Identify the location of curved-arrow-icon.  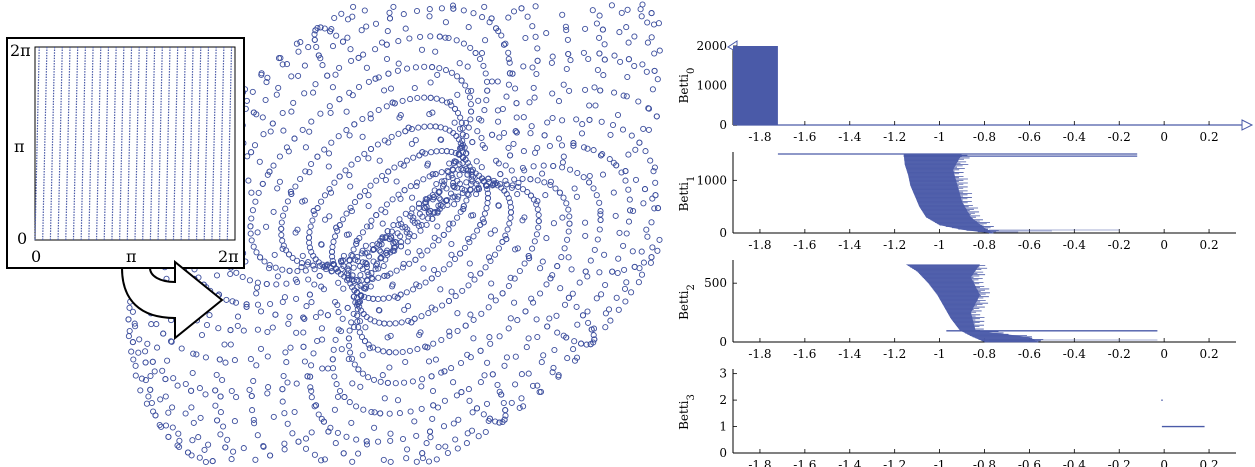
(172, 300).